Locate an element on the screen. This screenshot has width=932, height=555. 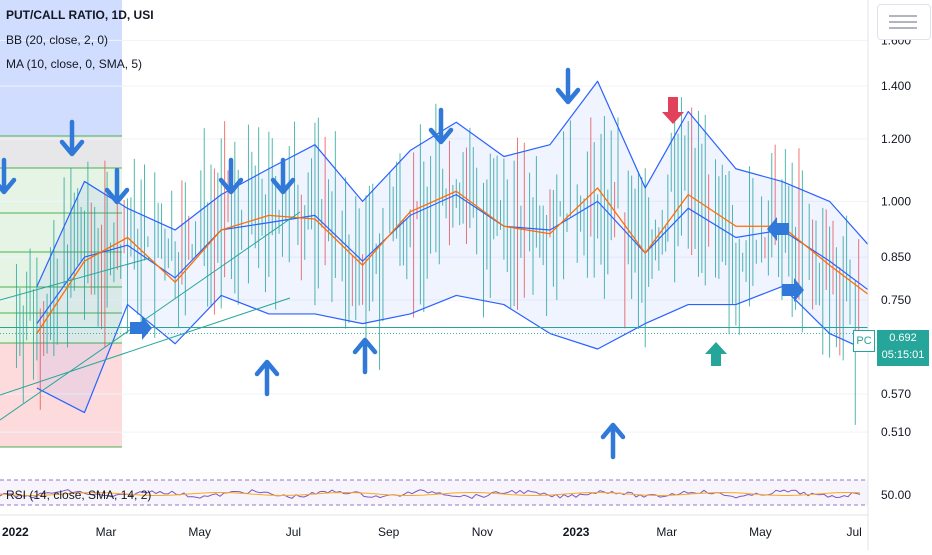
menu-icon is located at coordinates (903, 16).